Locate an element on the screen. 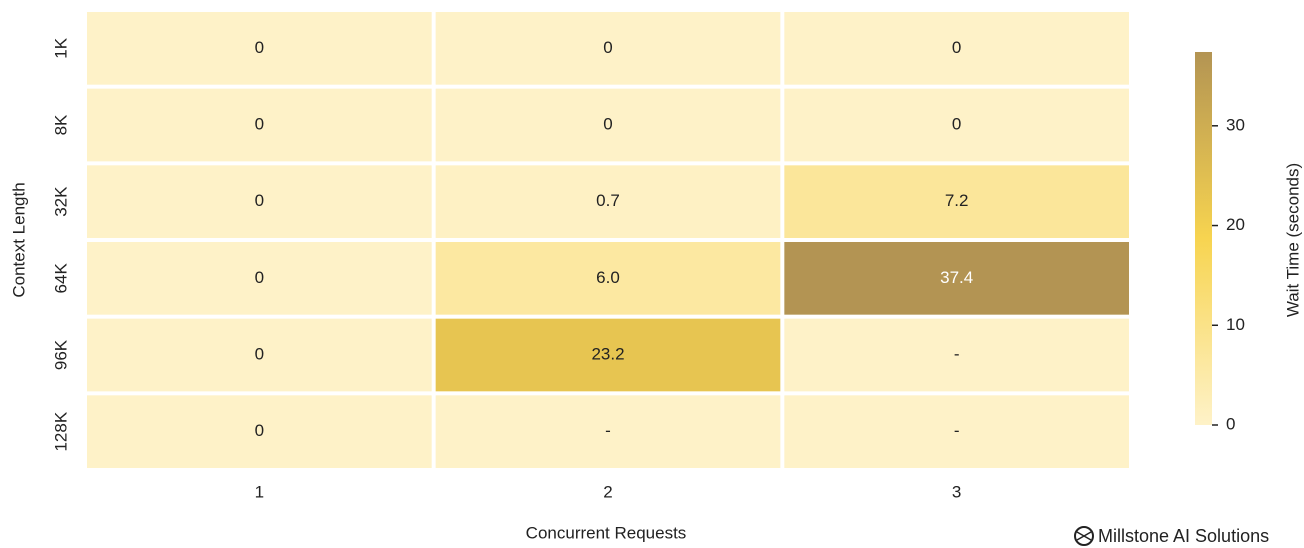 The image size is (1304, 548). cell-label: 6.0 is located at coordinates (608, 277).